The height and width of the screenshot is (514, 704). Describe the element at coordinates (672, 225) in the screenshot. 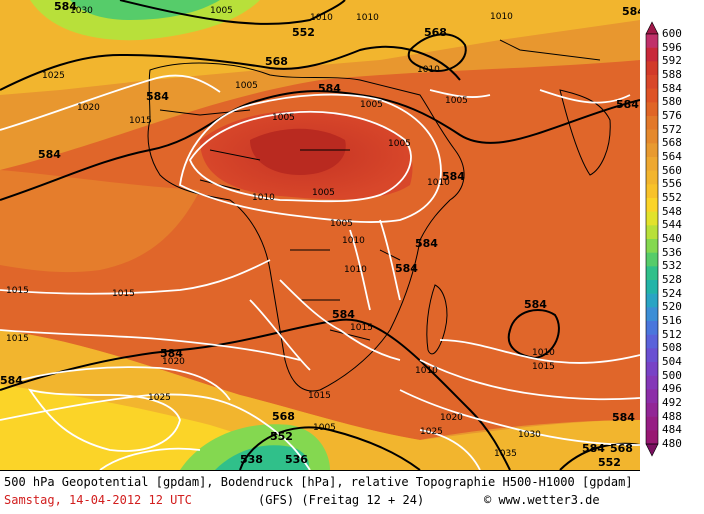

I see `legend-tick-label: 544` at that location.